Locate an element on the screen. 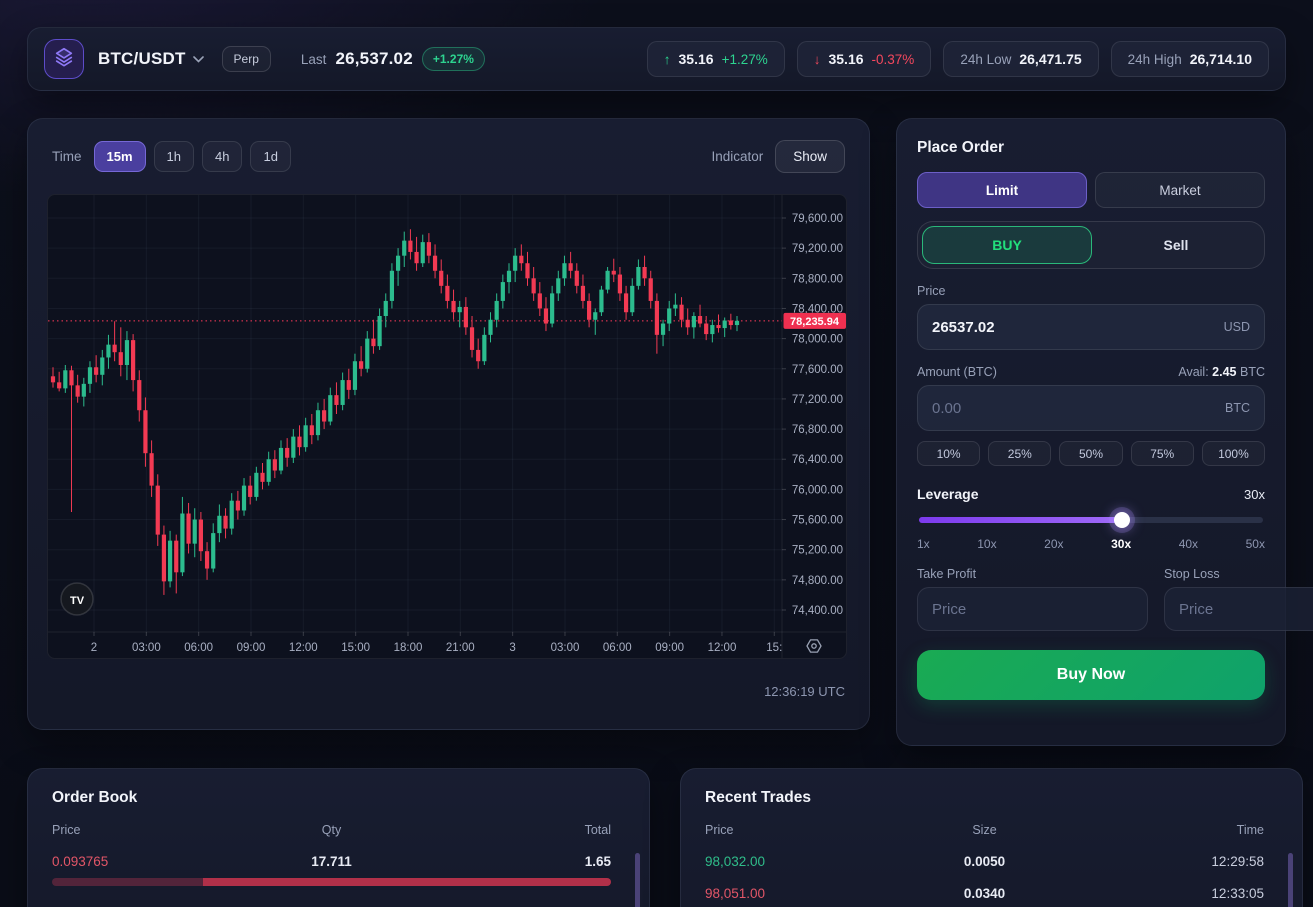  order-book-row: 0.093765 17.711 1.65 is located at coordinates (338, 861).